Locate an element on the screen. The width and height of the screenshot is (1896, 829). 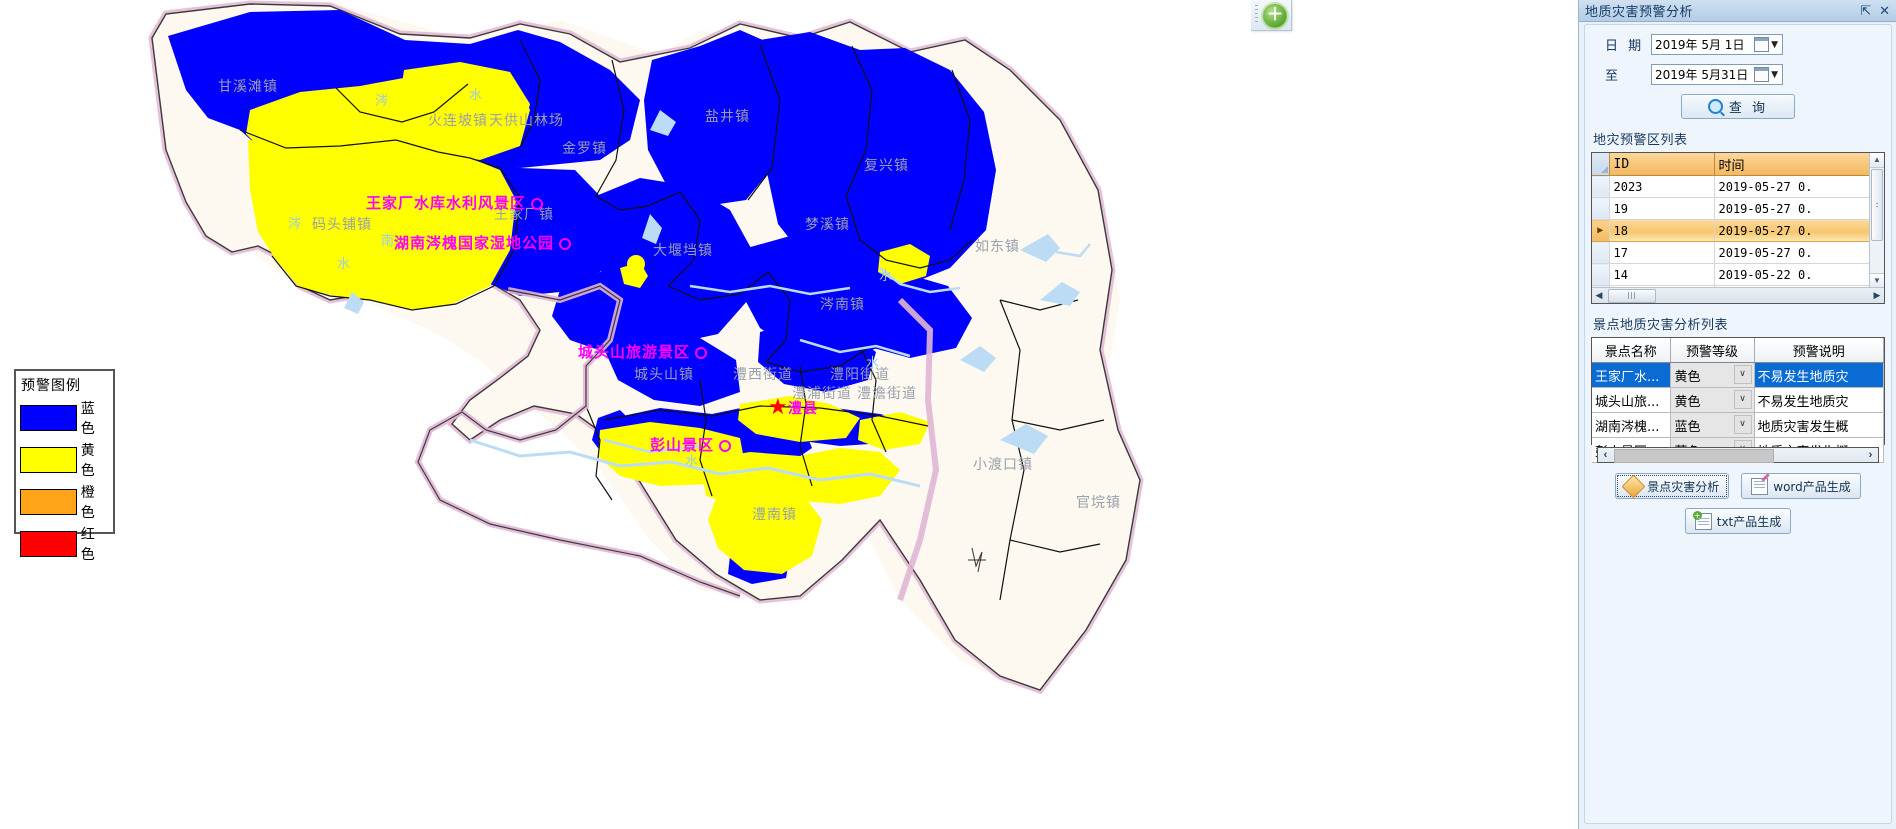
table-row: 湖南涔槐... 蓝色 ∨ 地质灾害发生概 is located at coordinates (1738, 425).